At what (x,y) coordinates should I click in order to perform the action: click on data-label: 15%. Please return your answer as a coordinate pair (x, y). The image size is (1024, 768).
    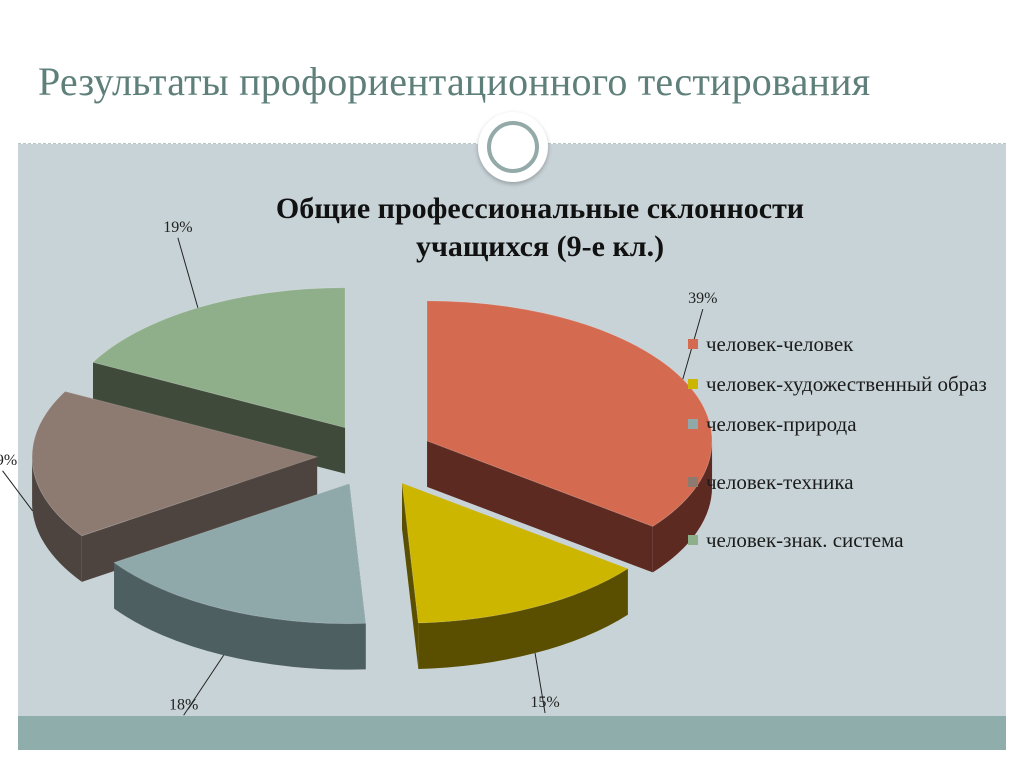
    Looking at the image, I should click on (544, 702).